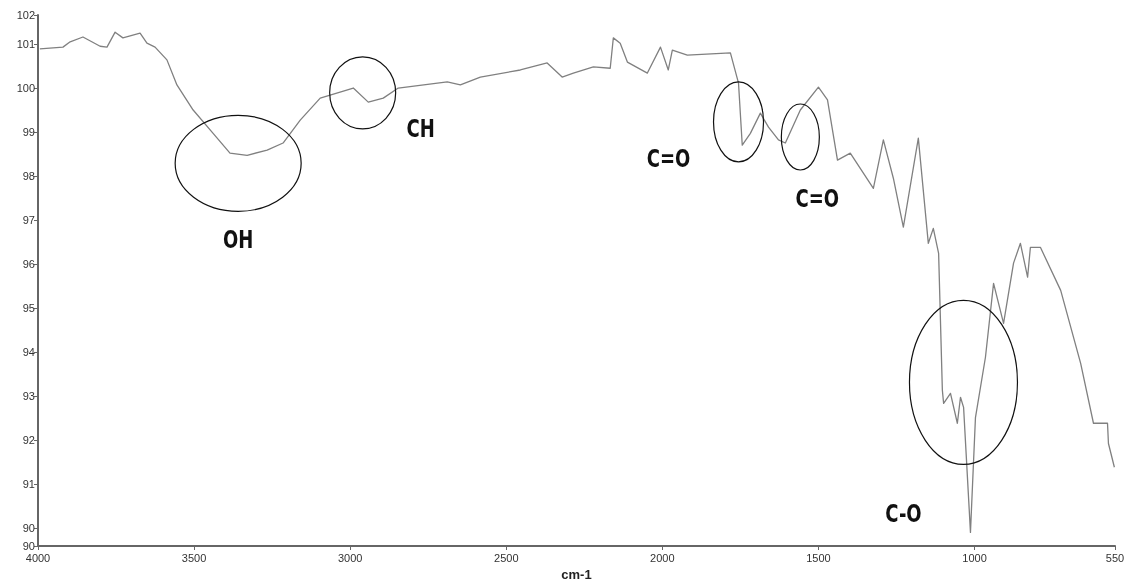 The height and width of the screenshot is (587, 1130). Describe the element at coordinates (506, 557) in the screenshot. I see `x-tick-label: 2500` at that location.